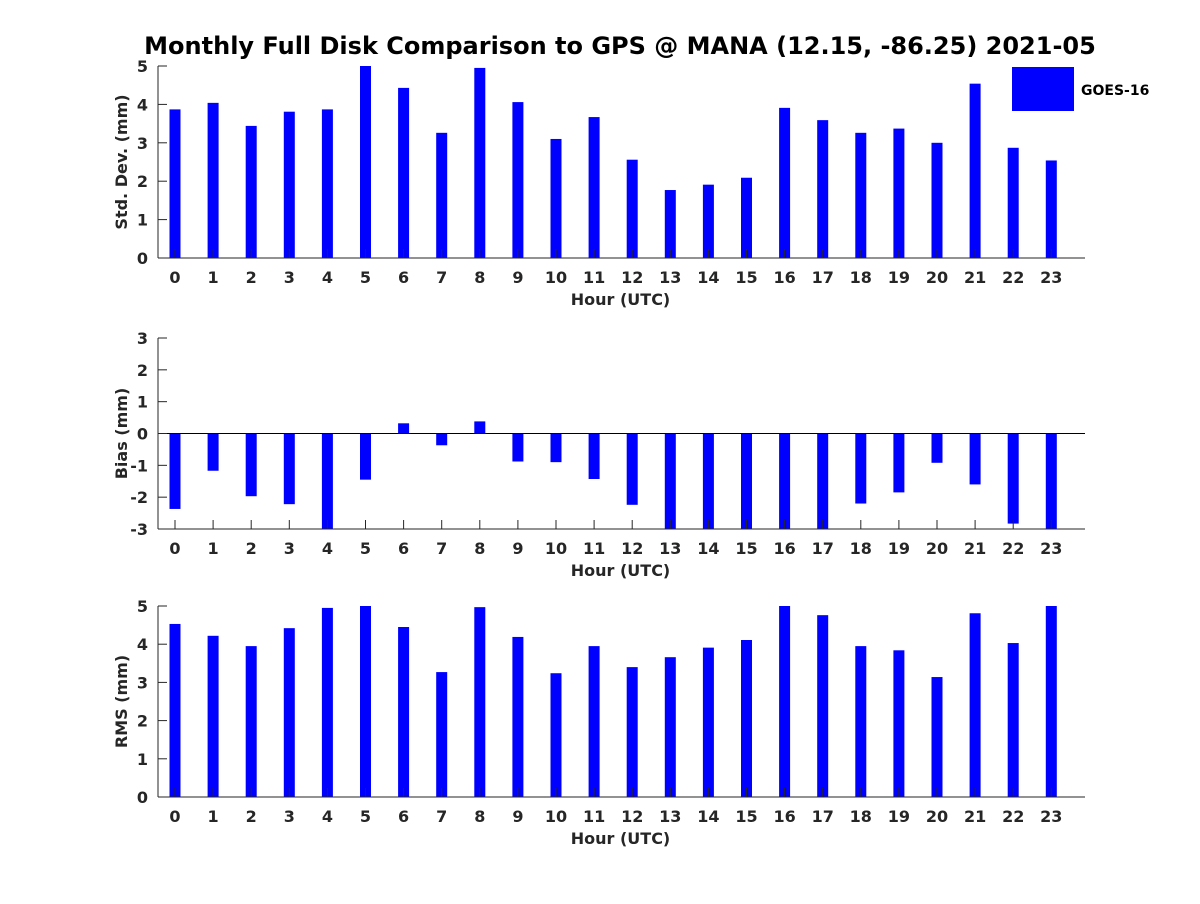  What do you see at coordinates (784, 548) in the screenshot?
I see `x-tick-label: 16` at bounding box center [784, 548].